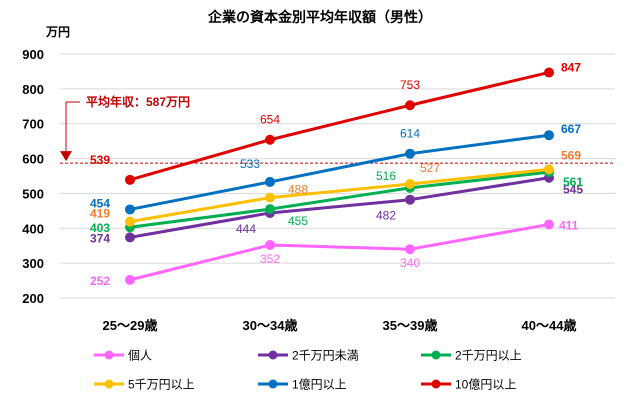 This screenshot has width=640, height=401. I want to click on data-label: 753, so click(410, 85).